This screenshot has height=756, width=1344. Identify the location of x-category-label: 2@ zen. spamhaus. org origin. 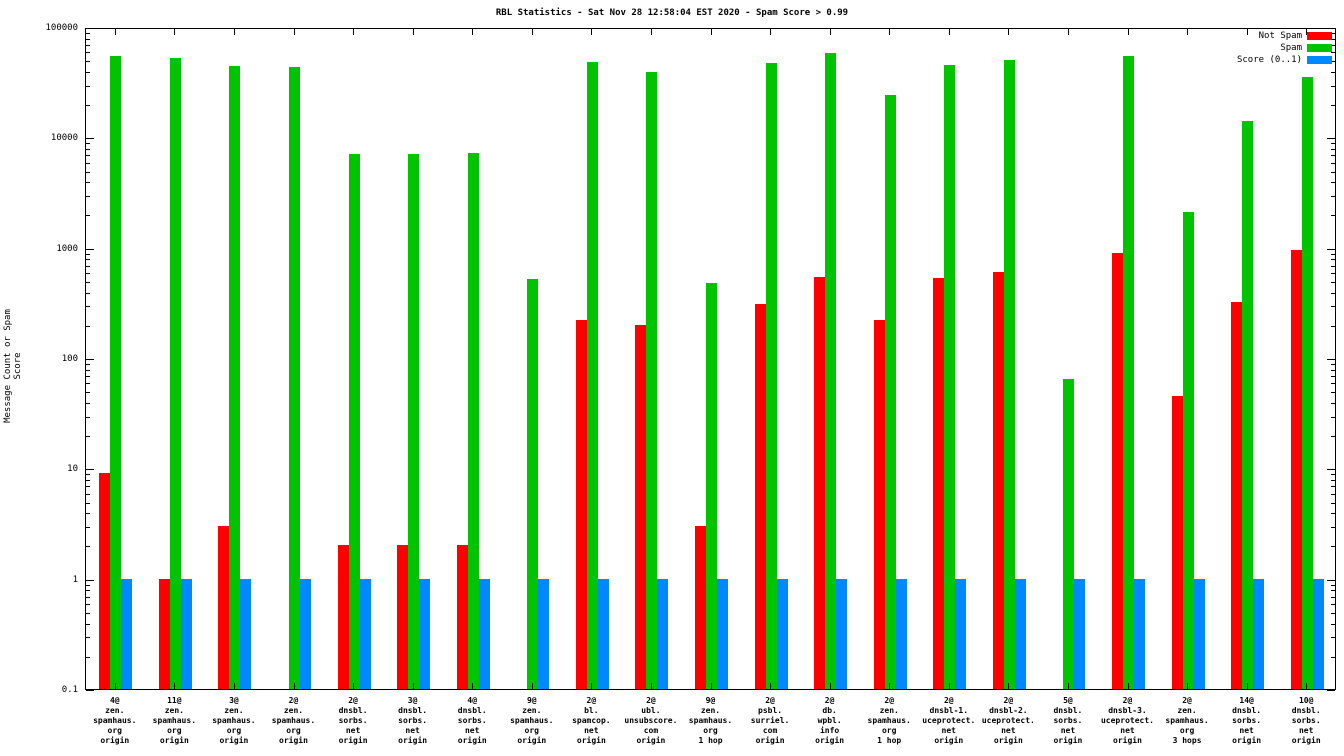
(294, 721).